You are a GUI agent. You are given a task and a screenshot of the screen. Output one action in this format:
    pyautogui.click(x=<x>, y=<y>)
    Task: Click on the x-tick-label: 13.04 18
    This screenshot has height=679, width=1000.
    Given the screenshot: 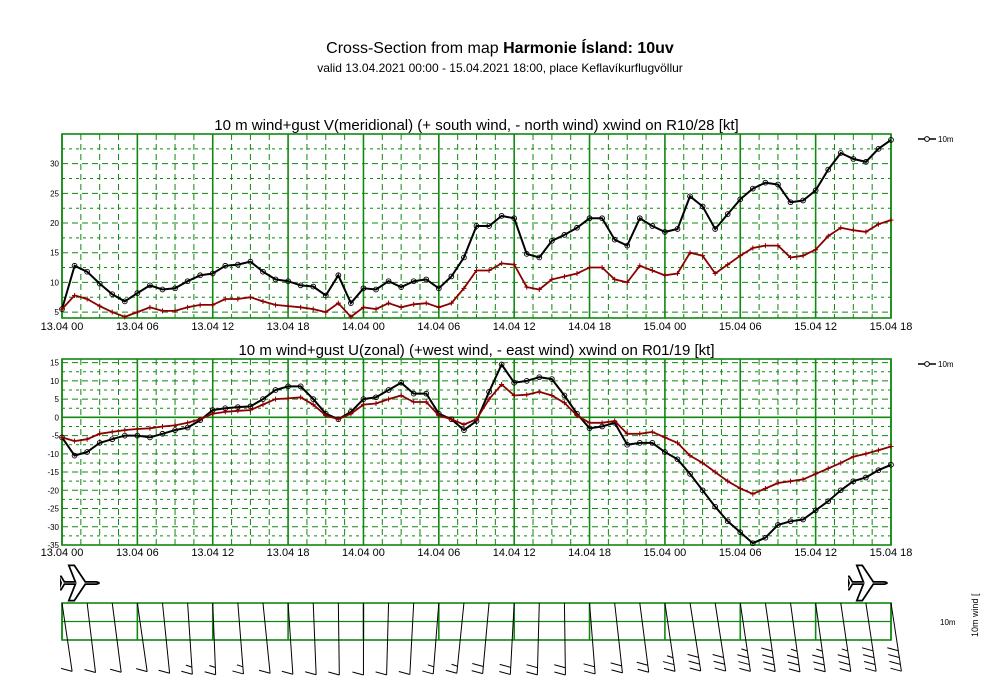 What is the action you would take?
    pyautogui.click(x=288, y=327)
    